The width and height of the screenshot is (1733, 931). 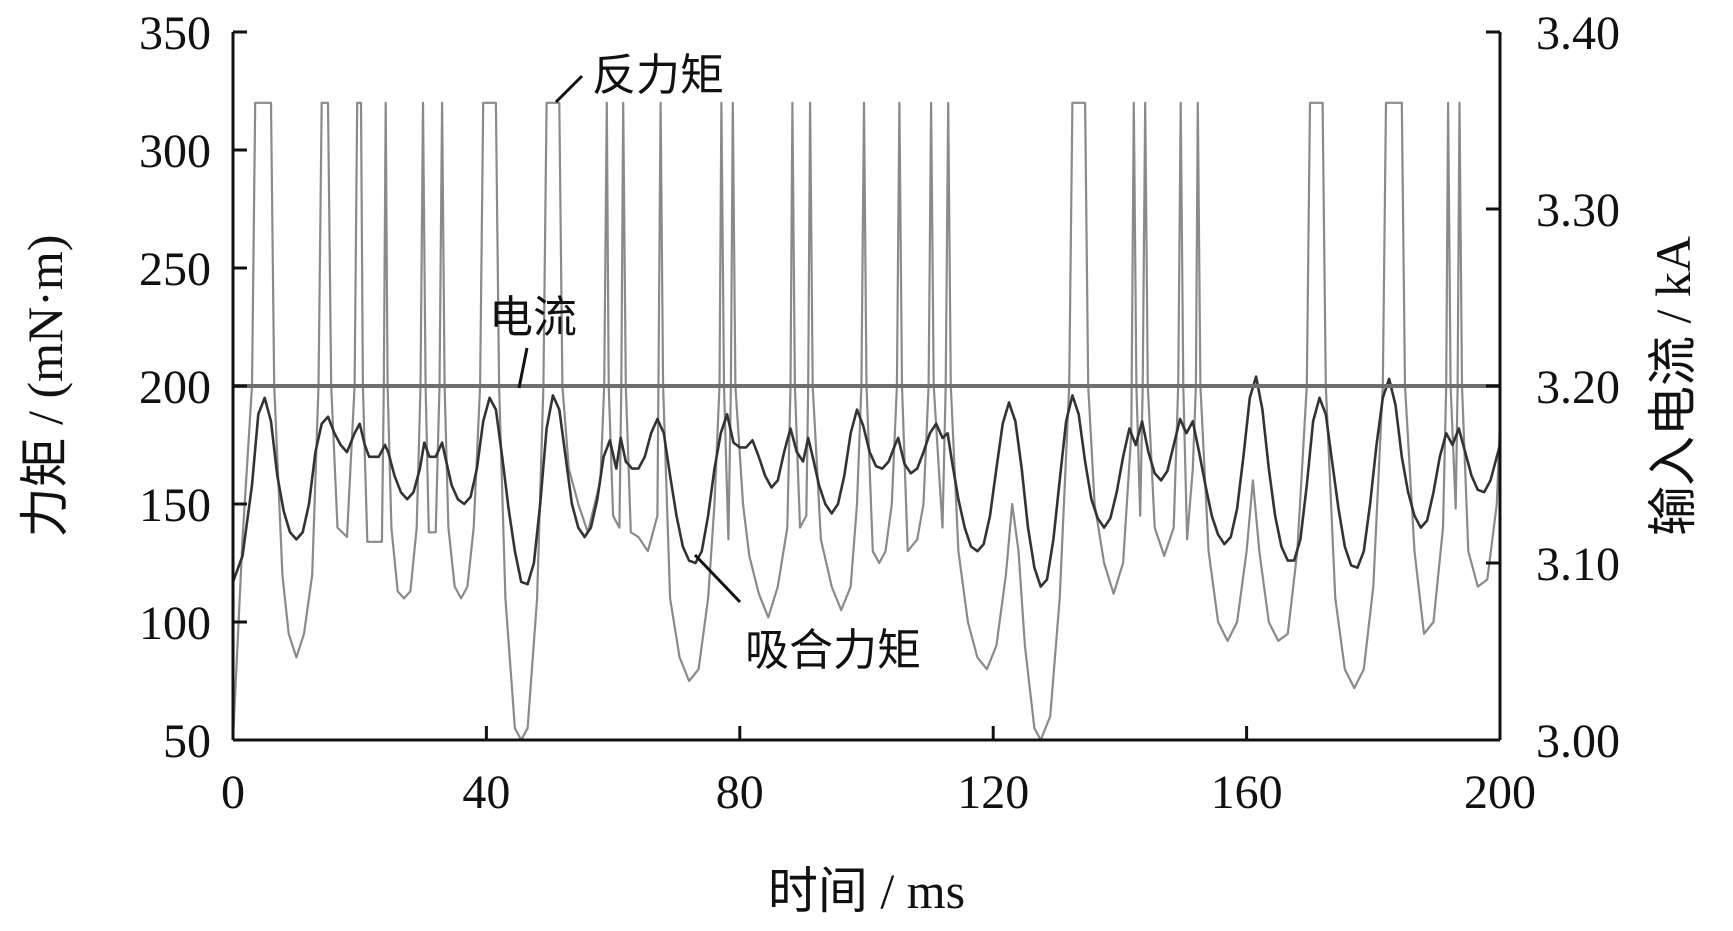 What do you see at coordinates (1578, 564) in the screenshot?
I see `y-right-tick-label: 3.10` at bounding box center [1578, 564].